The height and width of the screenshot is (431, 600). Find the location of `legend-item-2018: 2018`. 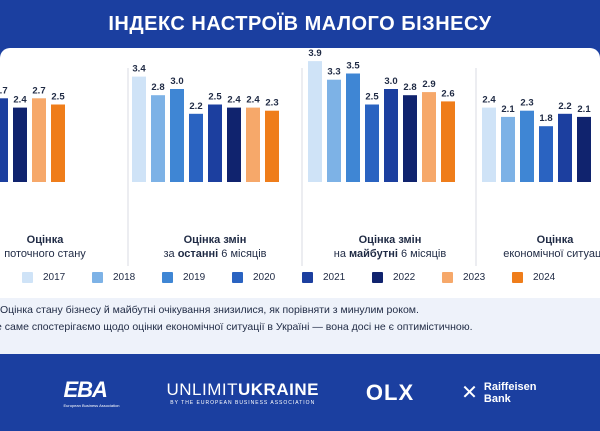

legend-item-2018: 2018 is located at coordinates (127, 277).